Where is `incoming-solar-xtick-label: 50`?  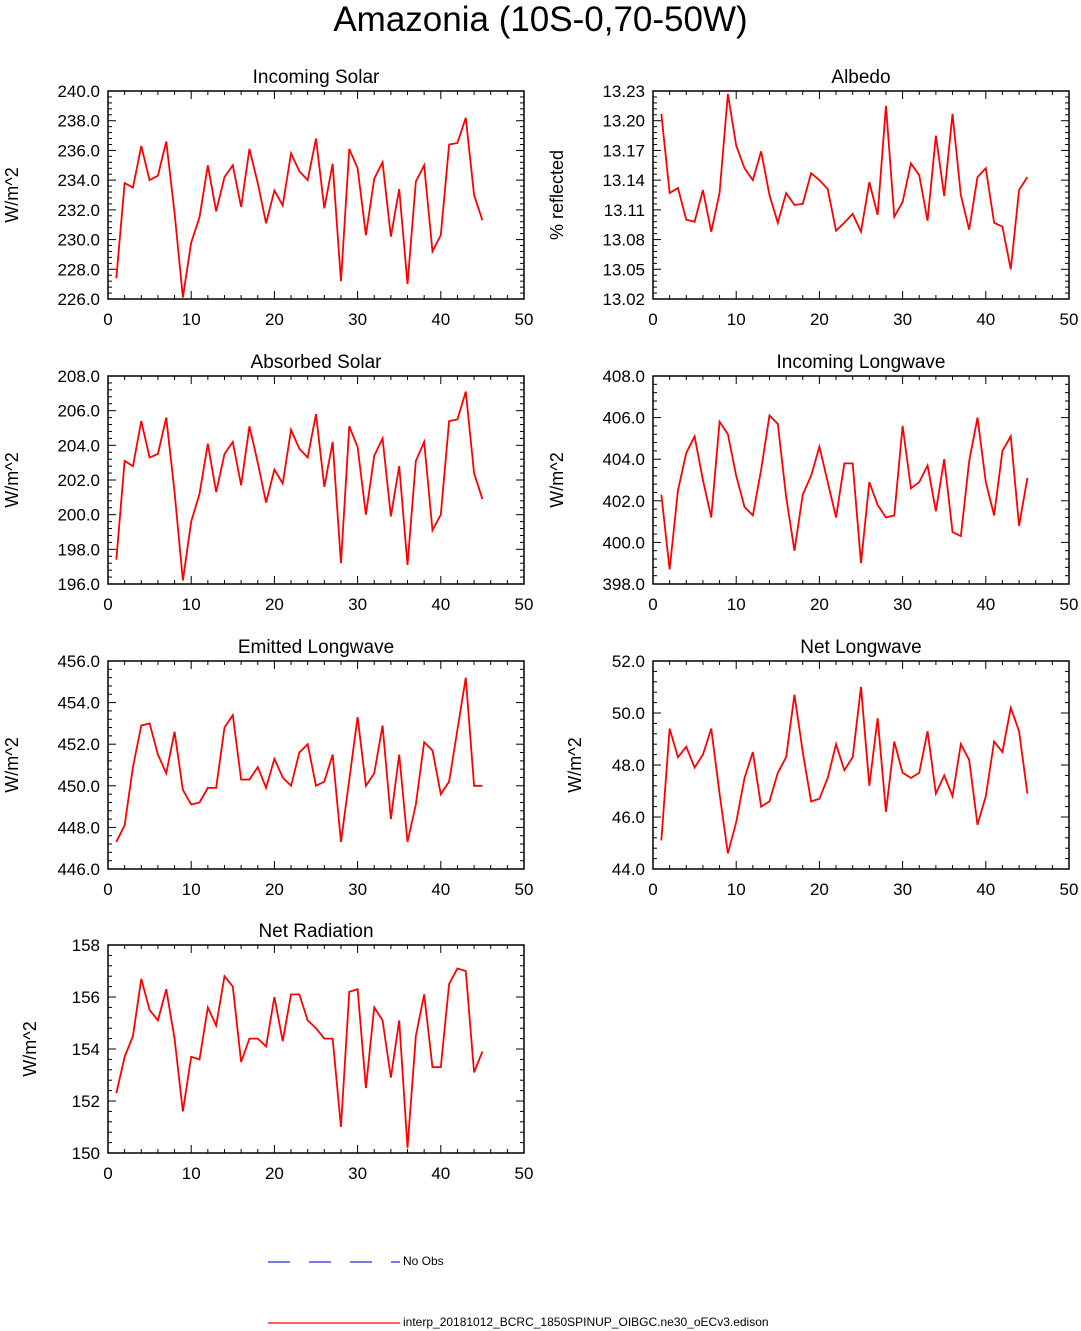
incoming-solar-xtick-label: 50 is located at coordinates (524, 319).